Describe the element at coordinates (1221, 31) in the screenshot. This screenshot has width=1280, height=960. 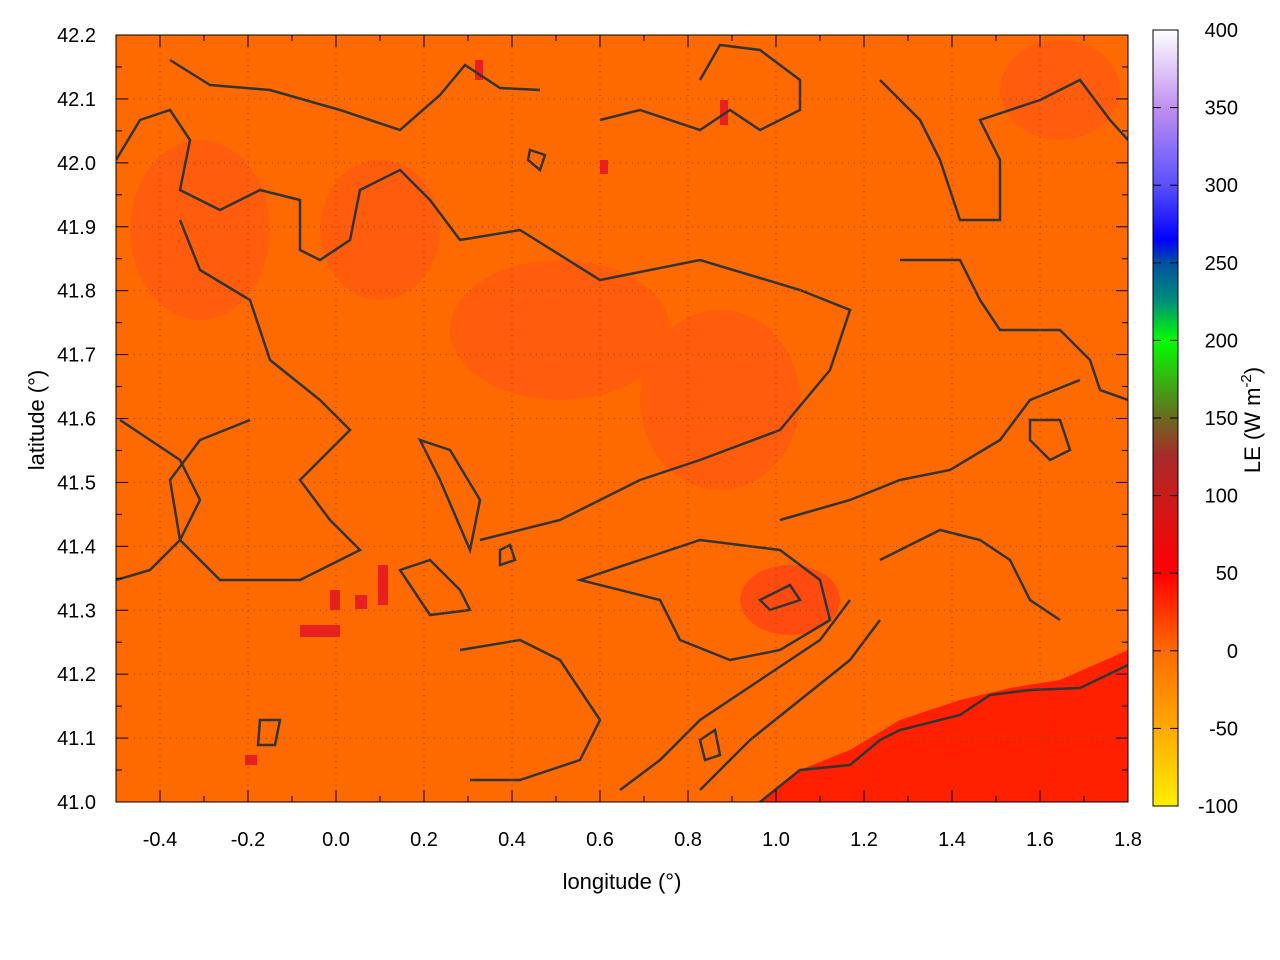
I see `colorbar-tick-label: 400` at that location.